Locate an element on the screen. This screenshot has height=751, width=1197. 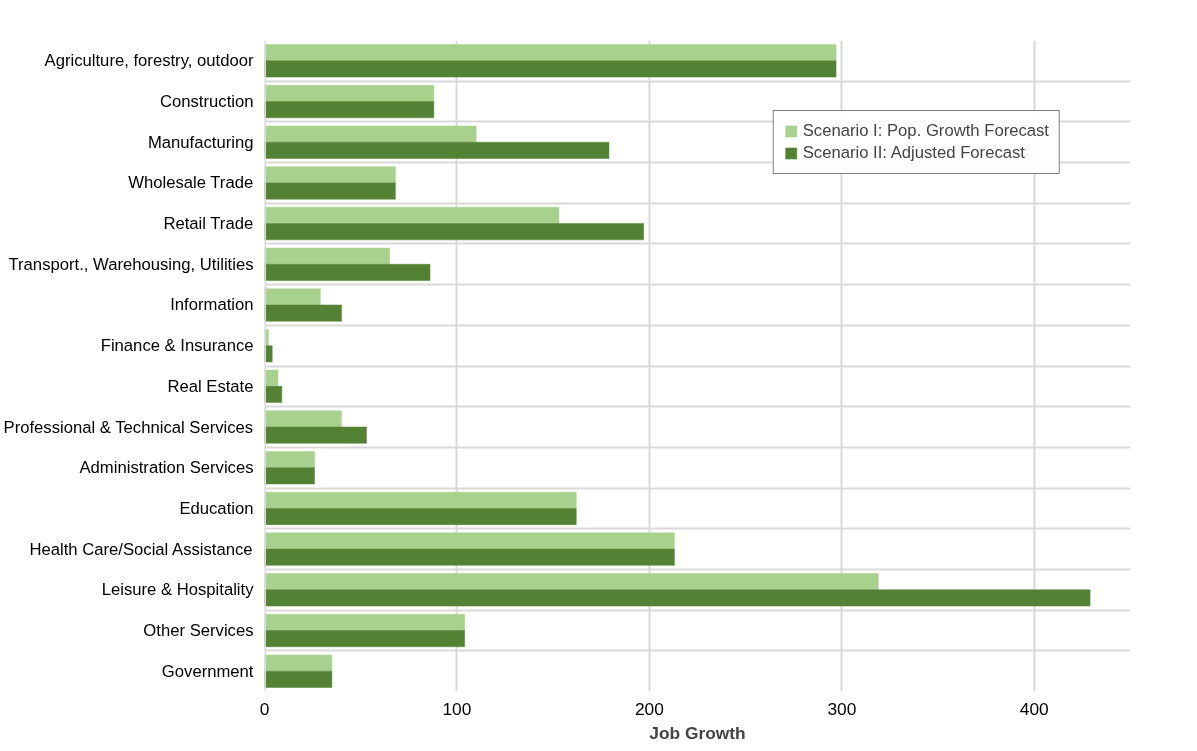
y-tick-label: Agriculture, forestry, outdoor is located at coordinates (149, 61).